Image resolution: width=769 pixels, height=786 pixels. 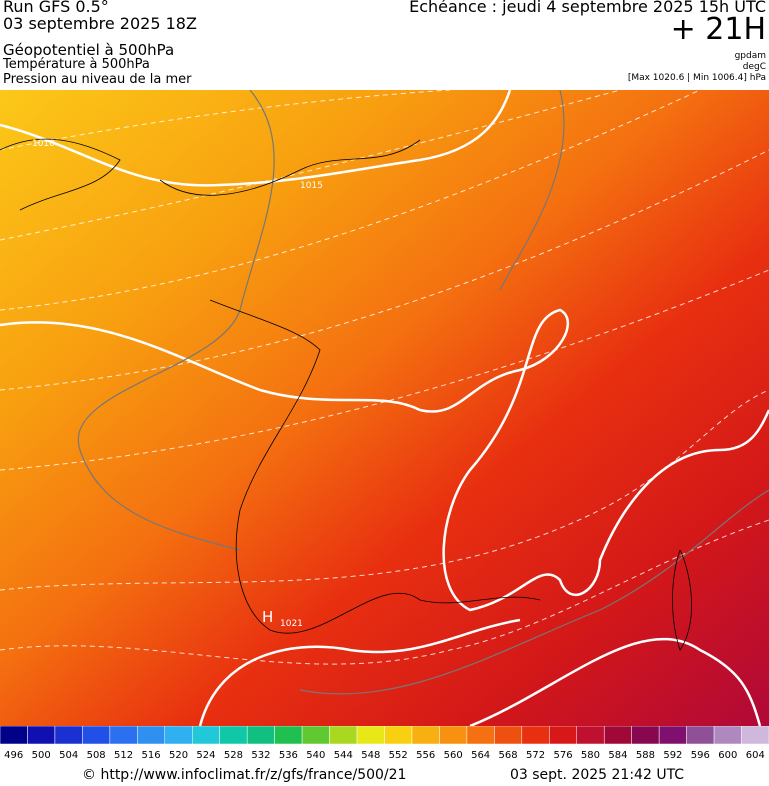 What do you see at coordinates (597, 775) in the screenshot?
I see `generated-date: 03 sept. 2025 21:42 UTC` at bounding box center [597, 775].